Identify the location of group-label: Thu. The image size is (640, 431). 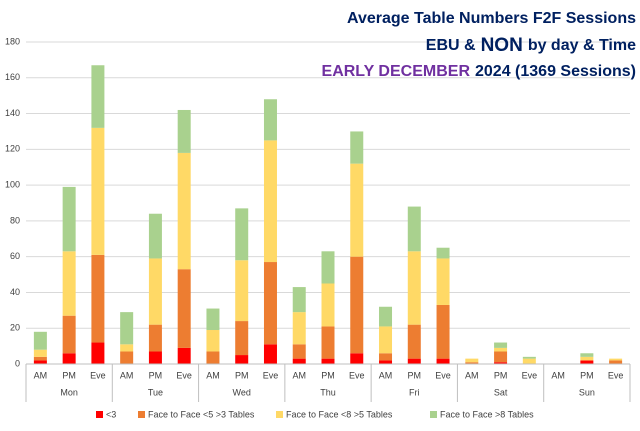
(328, 392).